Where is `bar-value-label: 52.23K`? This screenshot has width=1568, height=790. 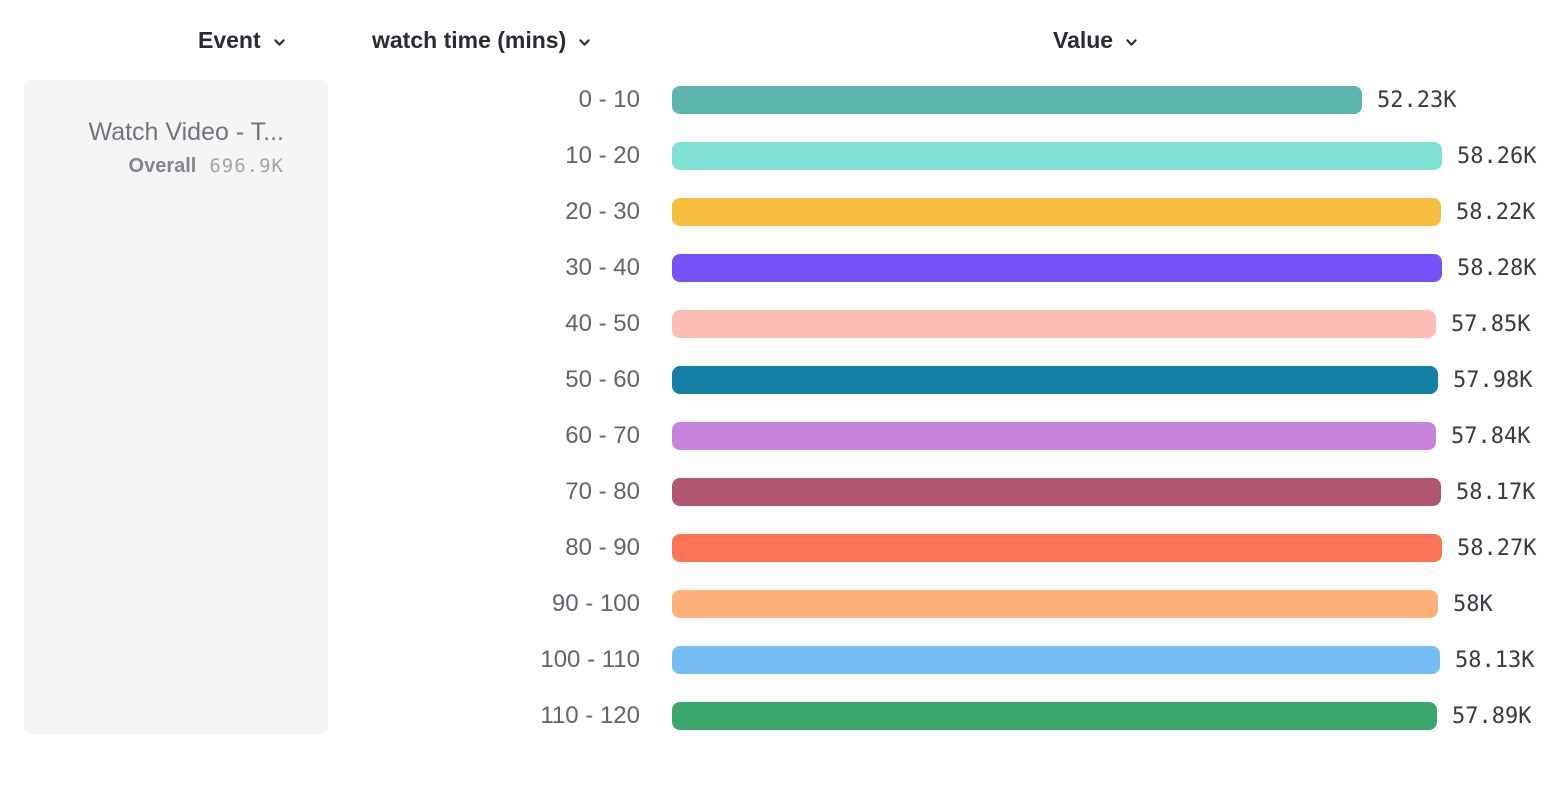 bar-value-label: 52.23K is located at coordinates (1417, 100).